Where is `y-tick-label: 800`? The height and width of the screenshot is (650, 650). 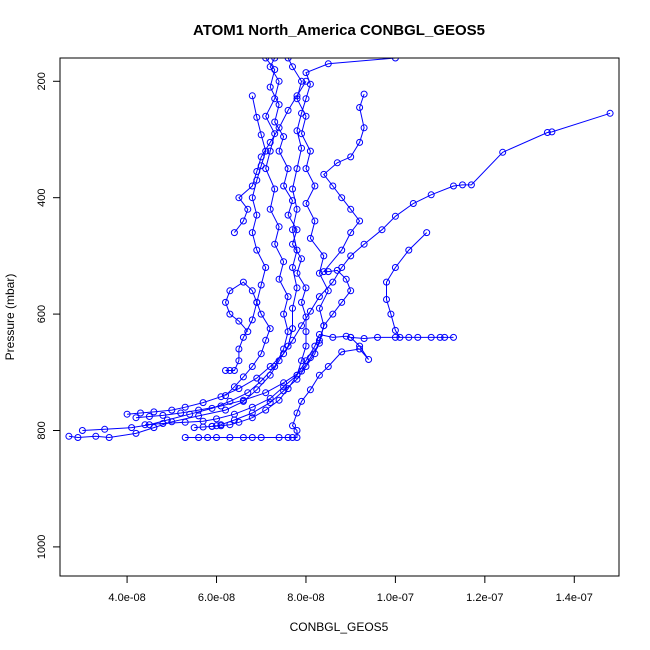
y-tick-label: 800 is located at coordinates (42, 430).